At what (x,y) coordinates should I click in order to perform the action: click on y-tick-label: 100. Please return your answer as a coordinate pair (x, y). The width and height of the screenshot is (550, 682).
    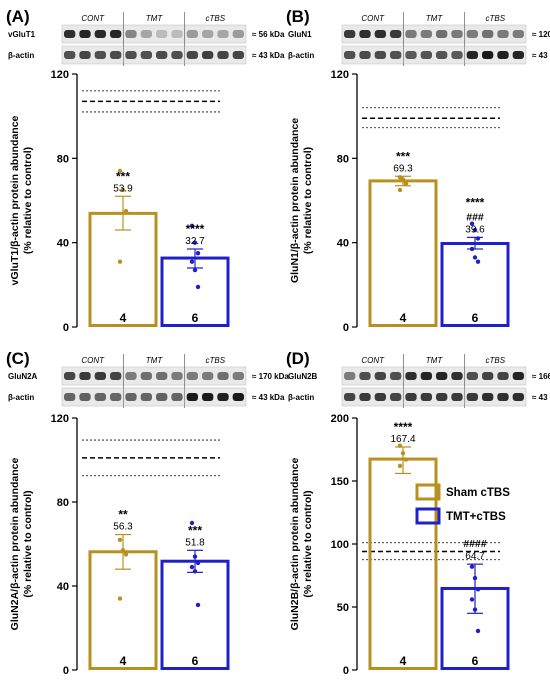
    Looking at the image, I should click on (340, 545).